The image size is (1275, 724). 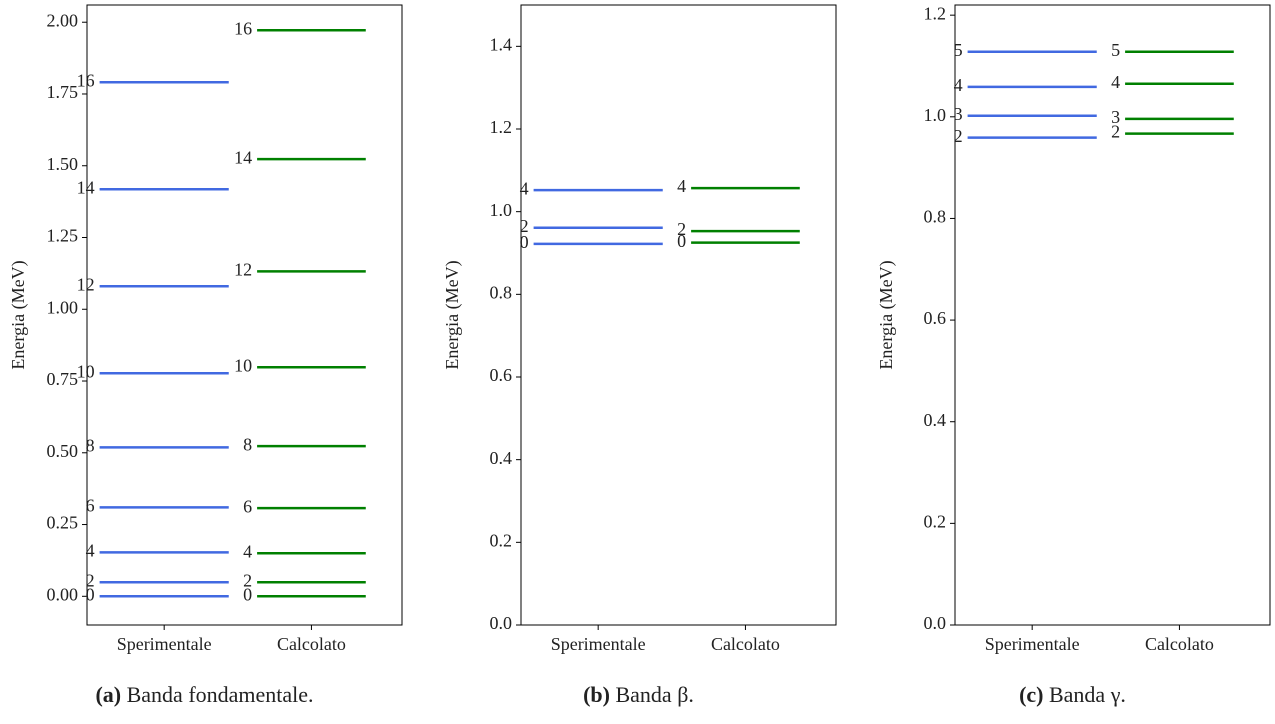 What do you see at coordinates (1031, 694) in the screenshot?
I see `caption-tag: (c)` at bounding box center [1031, 694].